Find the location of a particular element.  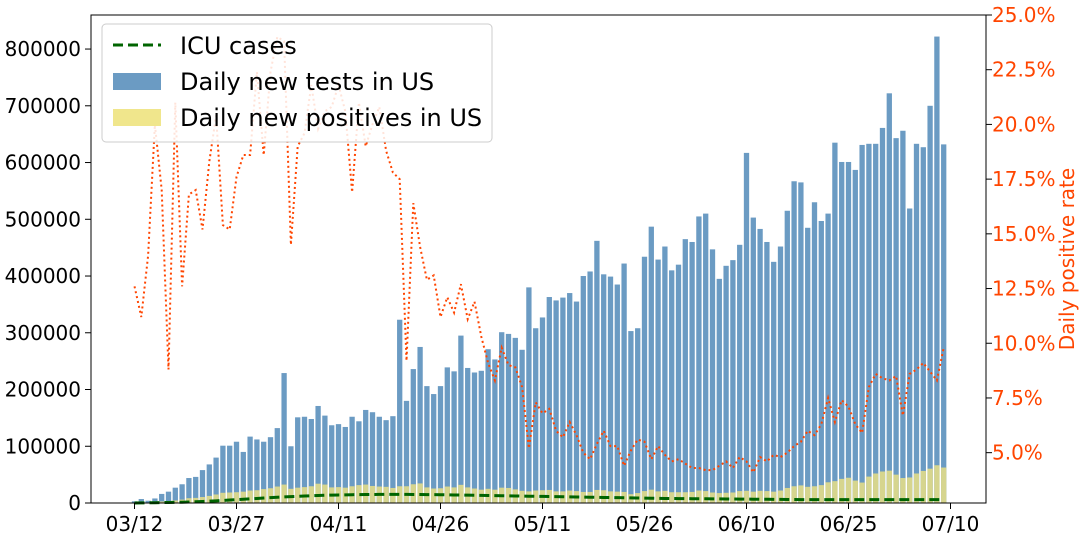

left-tick-label: 400000 is located at coordinates (43, 276).